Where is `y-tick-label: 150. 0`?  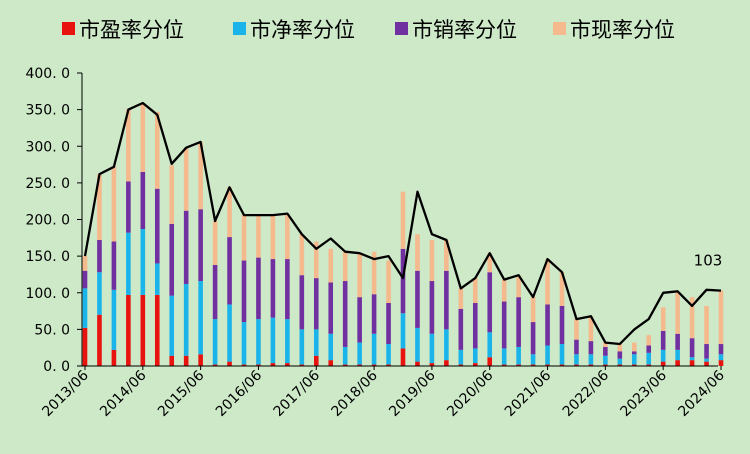
y-tick-label: 150. 0 is located at coordinates (47, 257).